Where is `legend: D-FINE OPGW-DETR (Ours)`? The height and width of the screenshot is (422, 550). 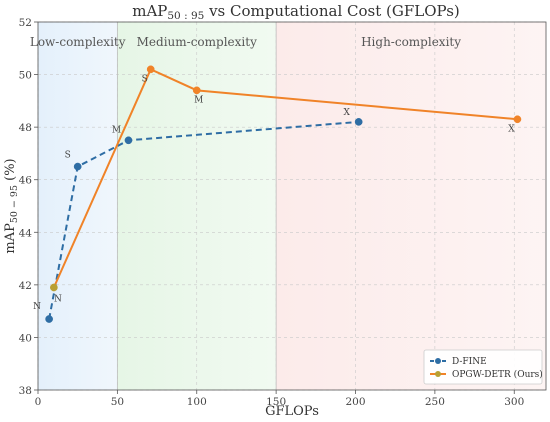
legend: D-FINE OPGW-DETR (Ours) is located at coordinates (483, 367).